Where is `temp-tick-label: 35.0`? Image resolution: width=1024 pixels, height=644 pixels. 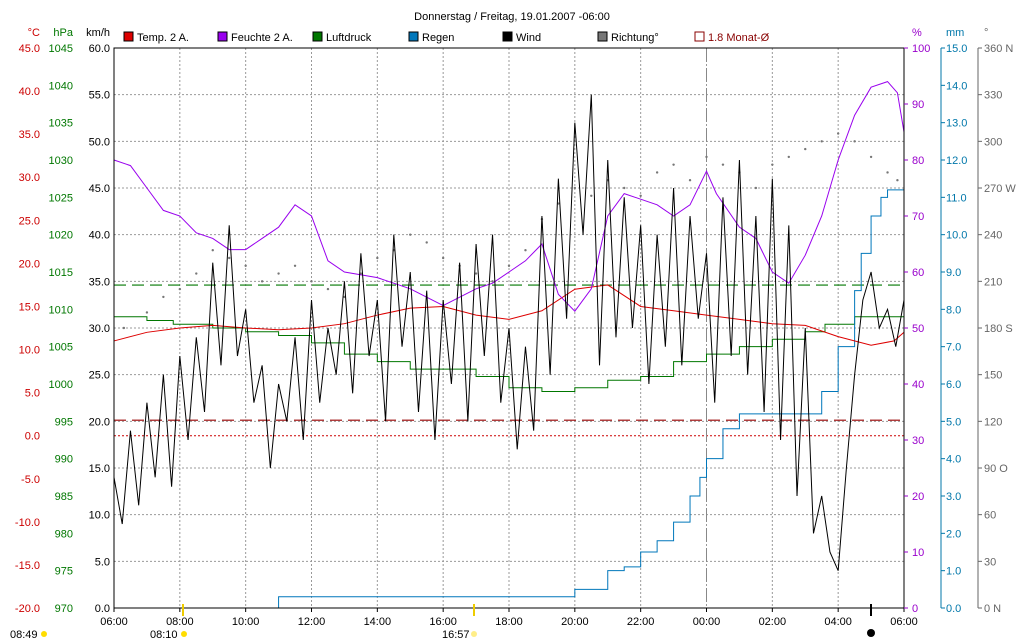
temp-tick-label: 35.0 is located at coordinates (29, 135).